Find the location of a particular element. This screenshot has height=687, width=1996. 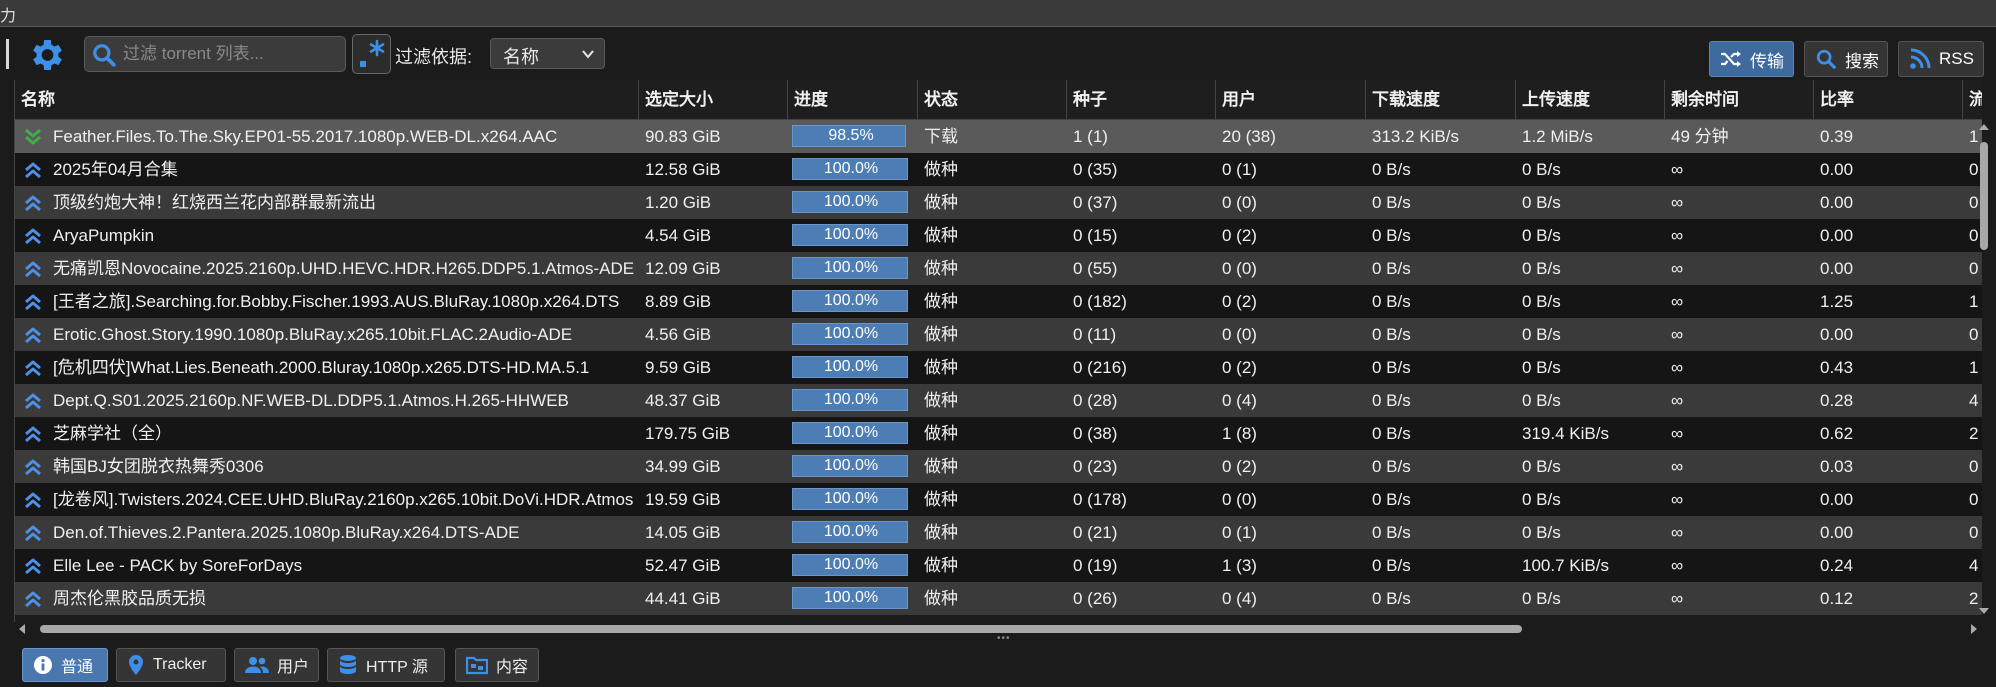

horizontal-scroll-thumb is located at coordinates (781, 629).